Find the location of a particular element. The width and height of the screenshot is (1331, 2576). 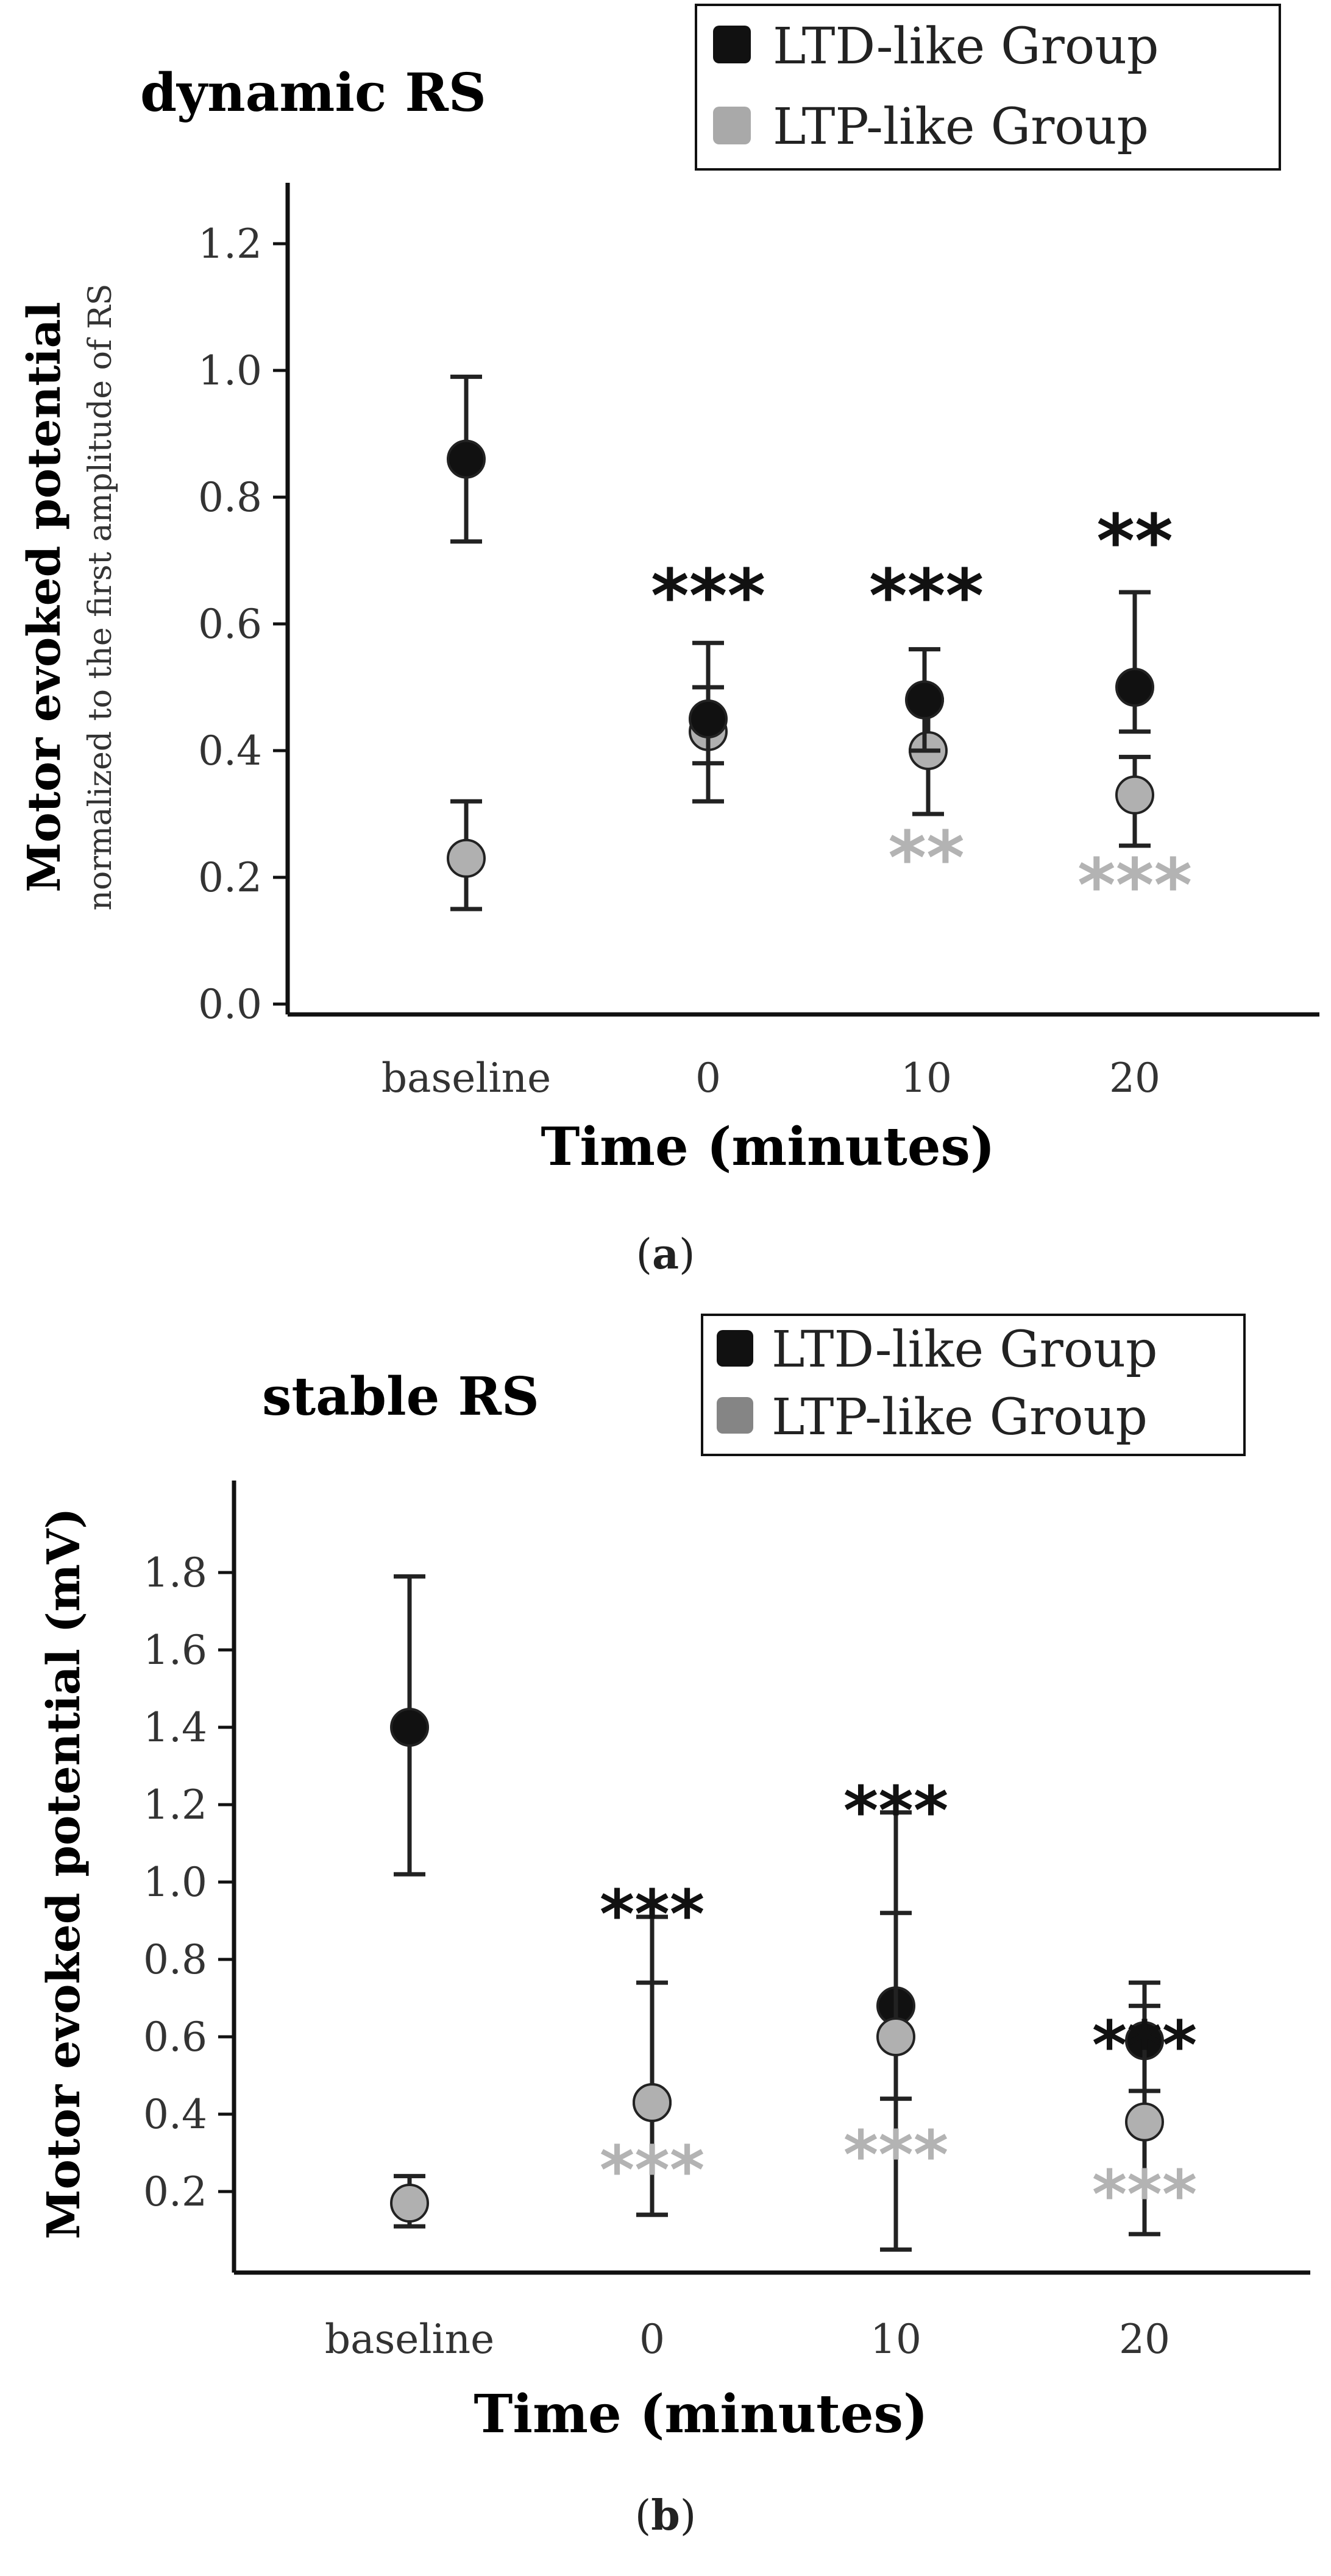

panel-a-ltd-20-point is located at coordinates (1134, 687).